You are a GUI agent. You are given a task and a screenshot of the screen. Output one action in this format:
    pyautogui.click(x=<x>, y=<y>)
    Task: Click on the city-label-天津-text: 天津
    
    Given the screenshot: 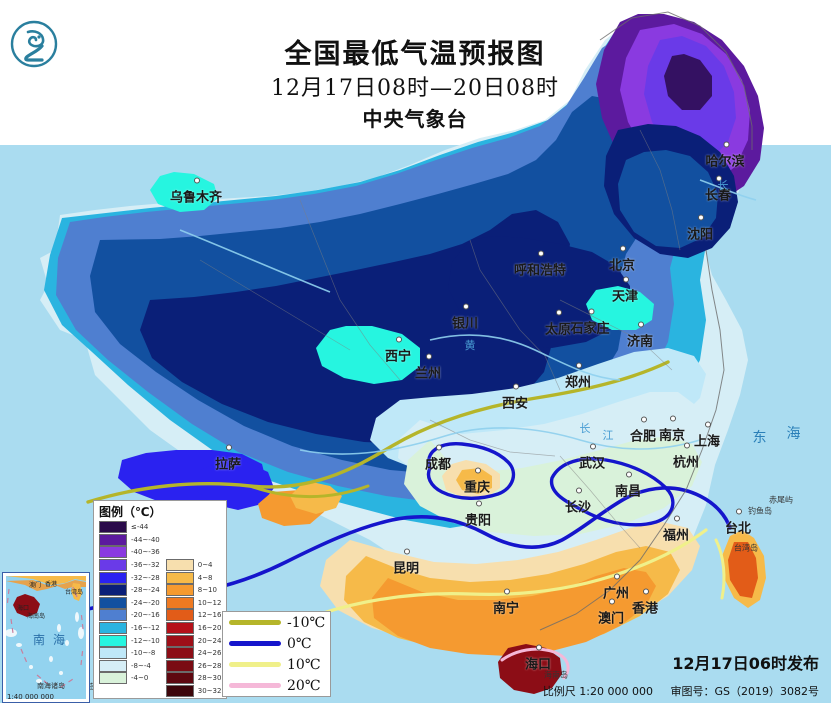 What is the action you would take?
    pyautogui.click(x=625, y=297)
    